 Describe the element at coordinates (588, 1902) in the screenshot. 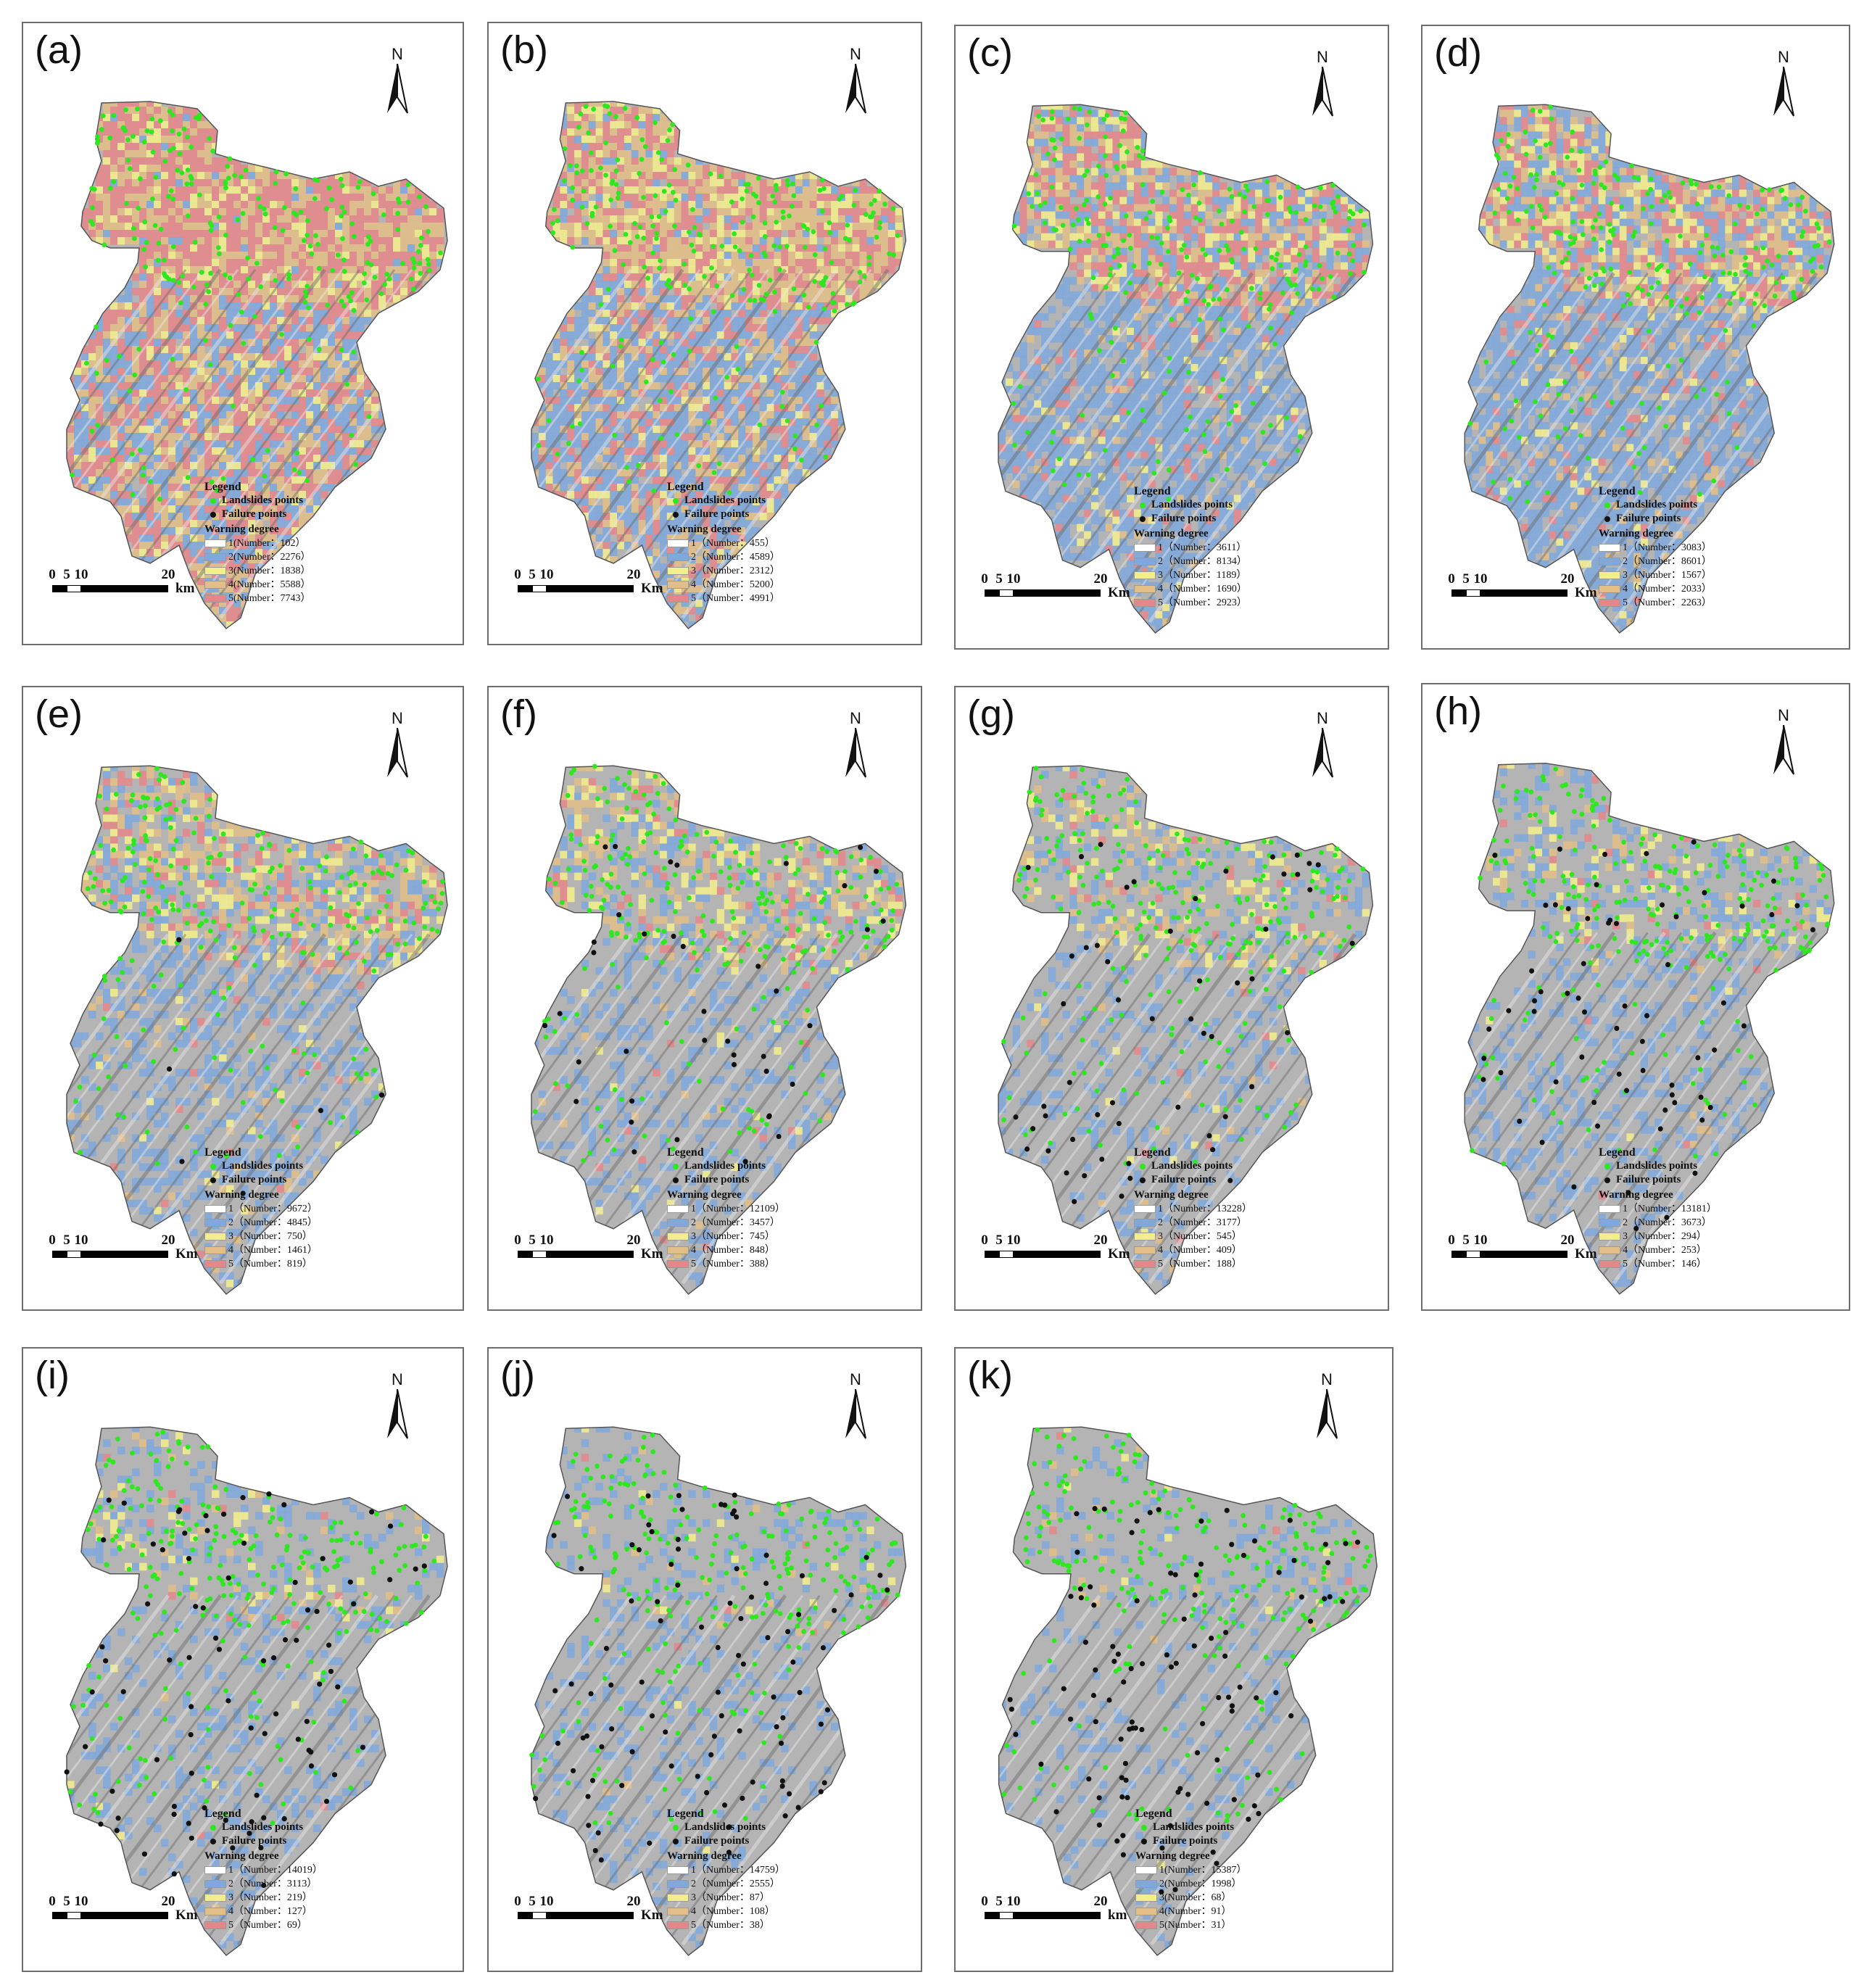

I see `scale-ticks: 0 5 10 20` at that location.